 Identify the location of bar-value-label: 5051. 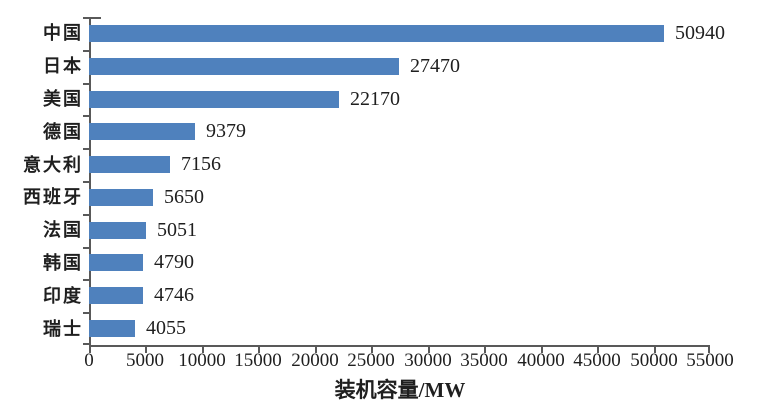
(177, 230).